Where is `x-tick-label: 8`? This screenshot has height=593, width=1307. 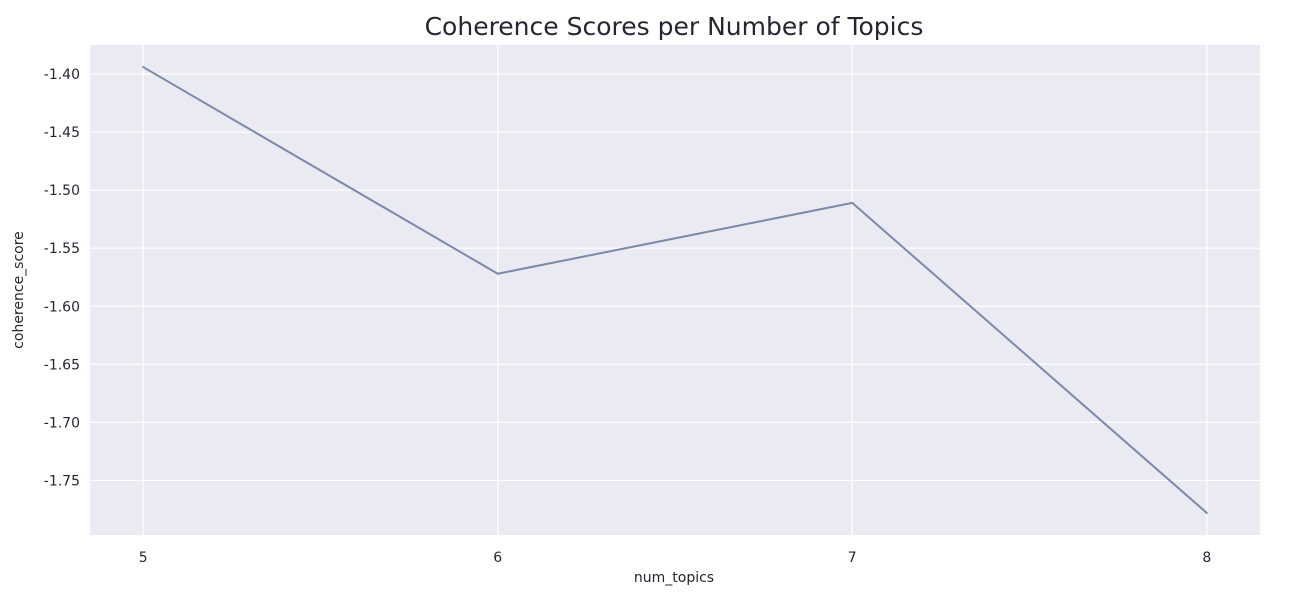
x-tick-label: 8 is located at coordinates (1206, 558).